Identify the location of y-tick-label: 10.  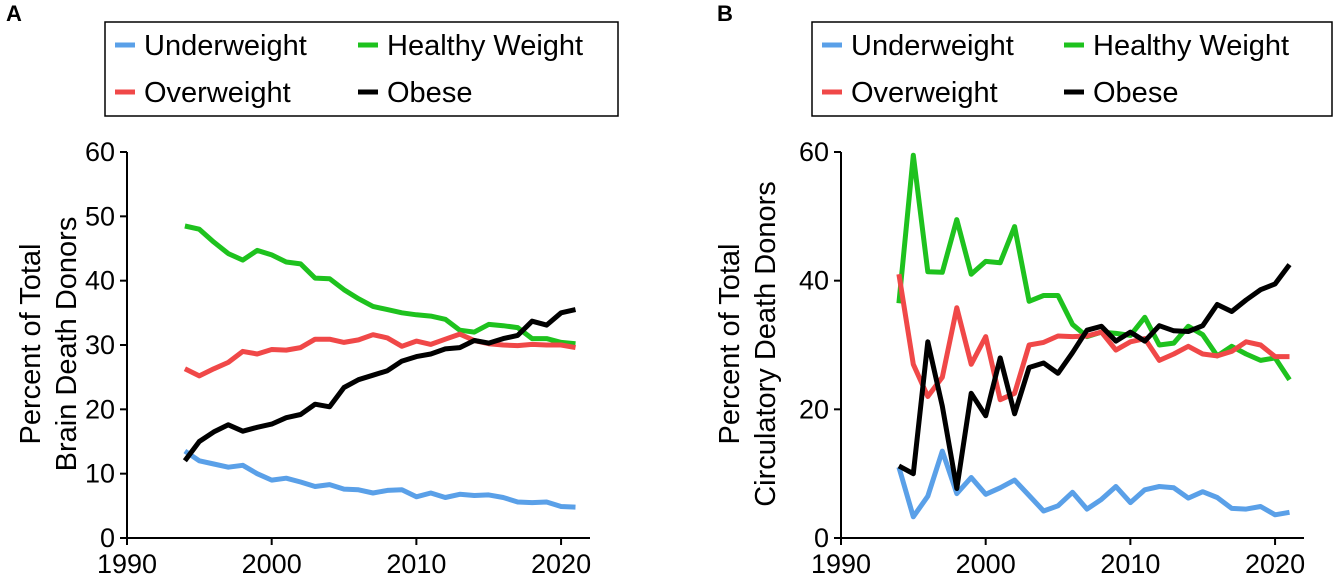
(100, 474).